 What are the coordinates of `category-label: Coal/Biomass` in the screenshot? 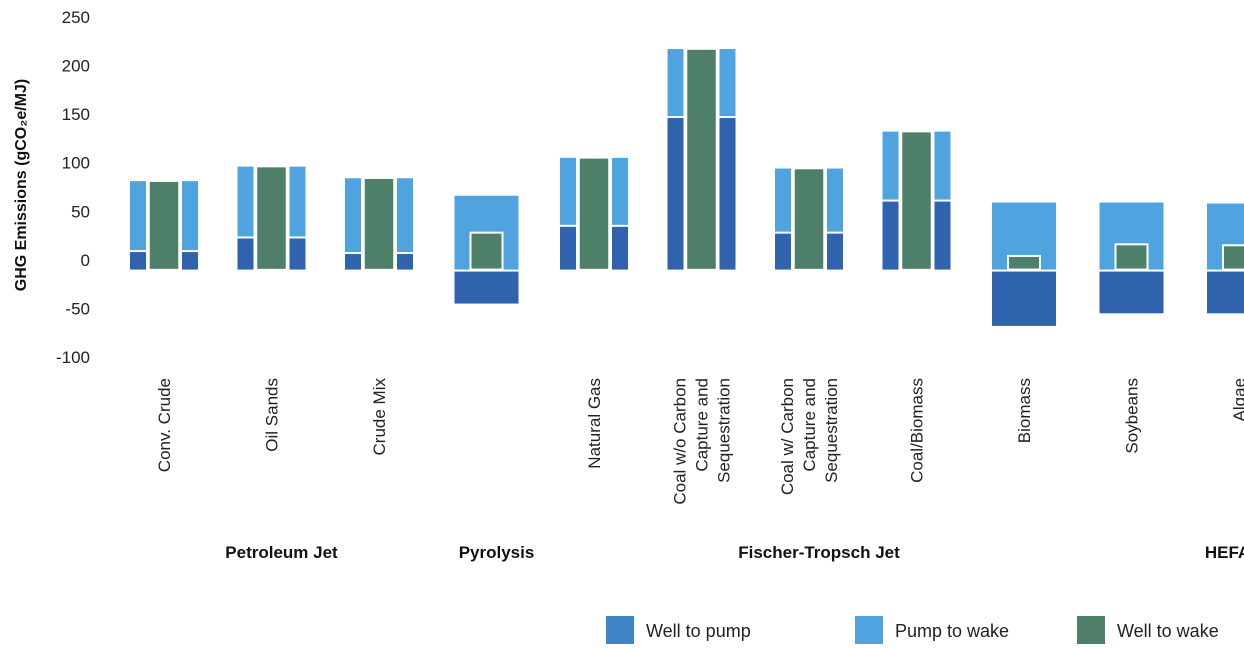 It's located at (917, 430).